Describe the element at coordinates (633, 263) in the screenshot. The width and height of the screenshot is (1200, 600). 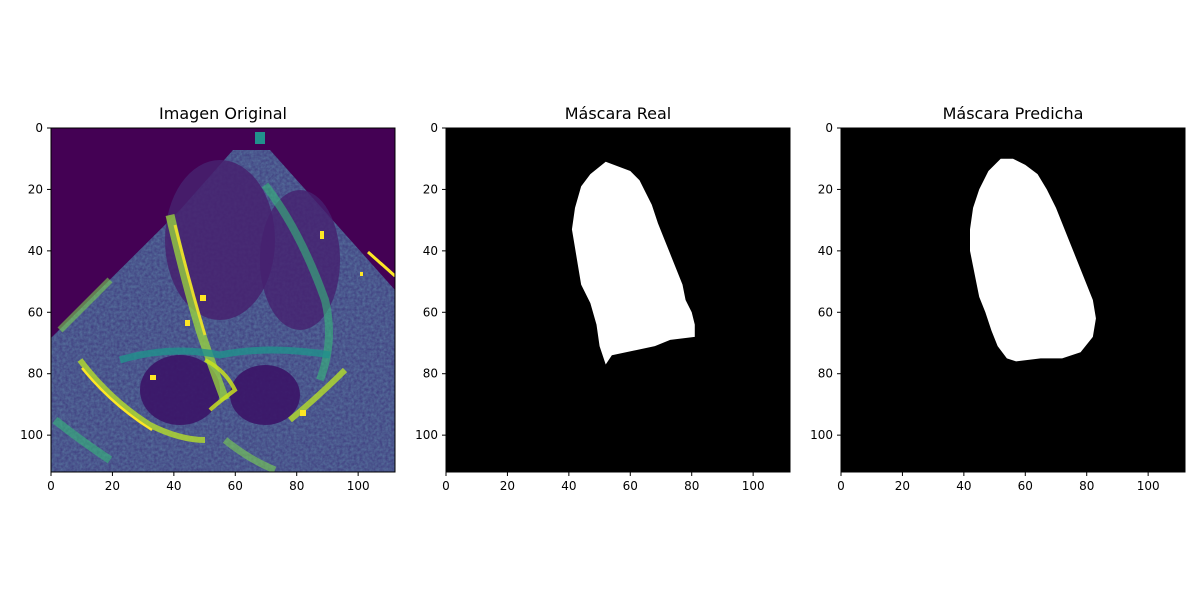
I see `real-mask-region` at that location.